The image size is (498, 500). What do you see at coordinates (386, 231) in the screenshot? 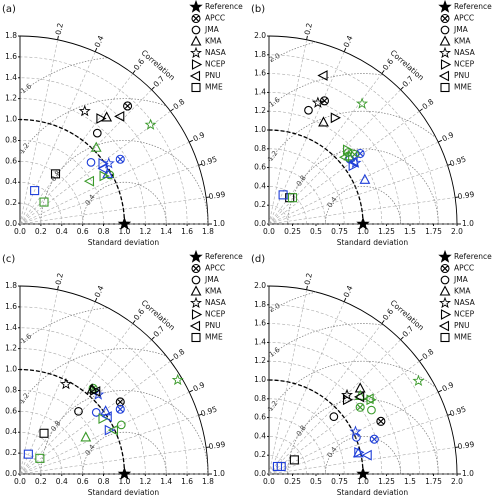
I see `x-tick-label: 1.25` at bounding box center [386, 231].